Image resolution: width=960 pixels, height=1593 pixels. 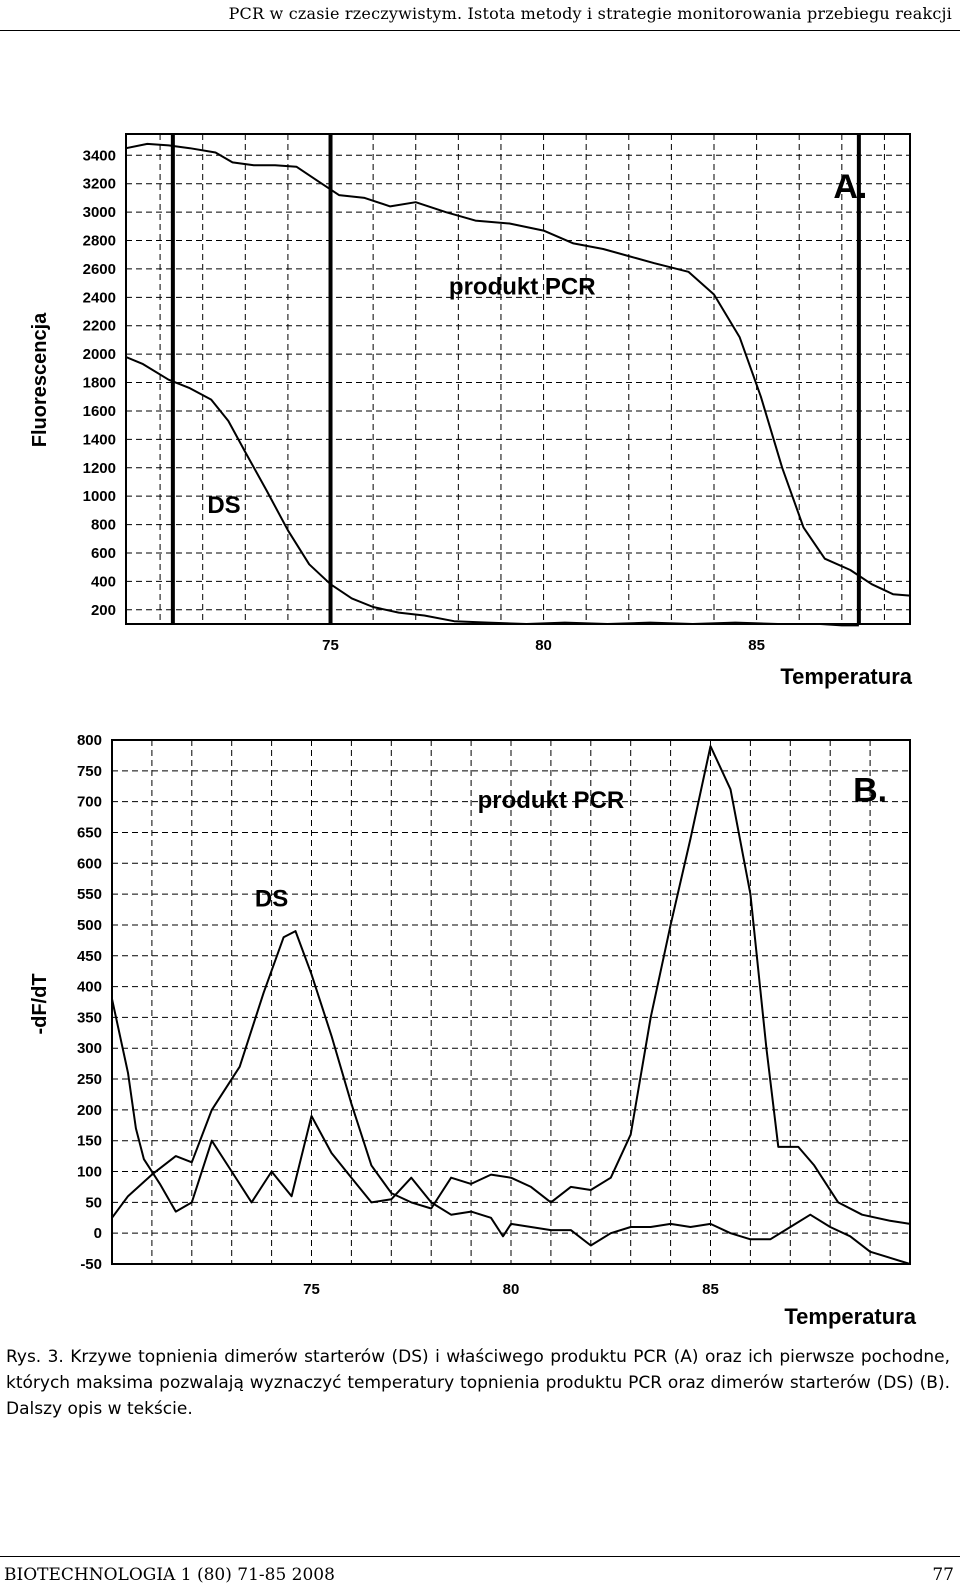 What do you see at coordinates (89, 1141) in the screenshot?
I see `panel-b-y-tick-label: 150` at bounding box center [89, 1141].